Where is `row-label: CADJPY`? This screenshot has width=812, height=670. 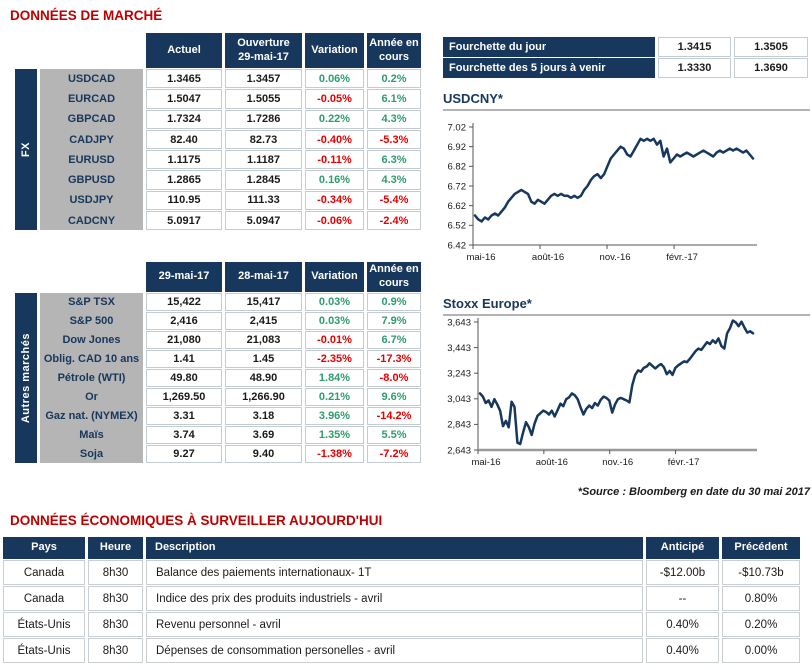 row-label: CADJPY is located at coordinates (91, 139).